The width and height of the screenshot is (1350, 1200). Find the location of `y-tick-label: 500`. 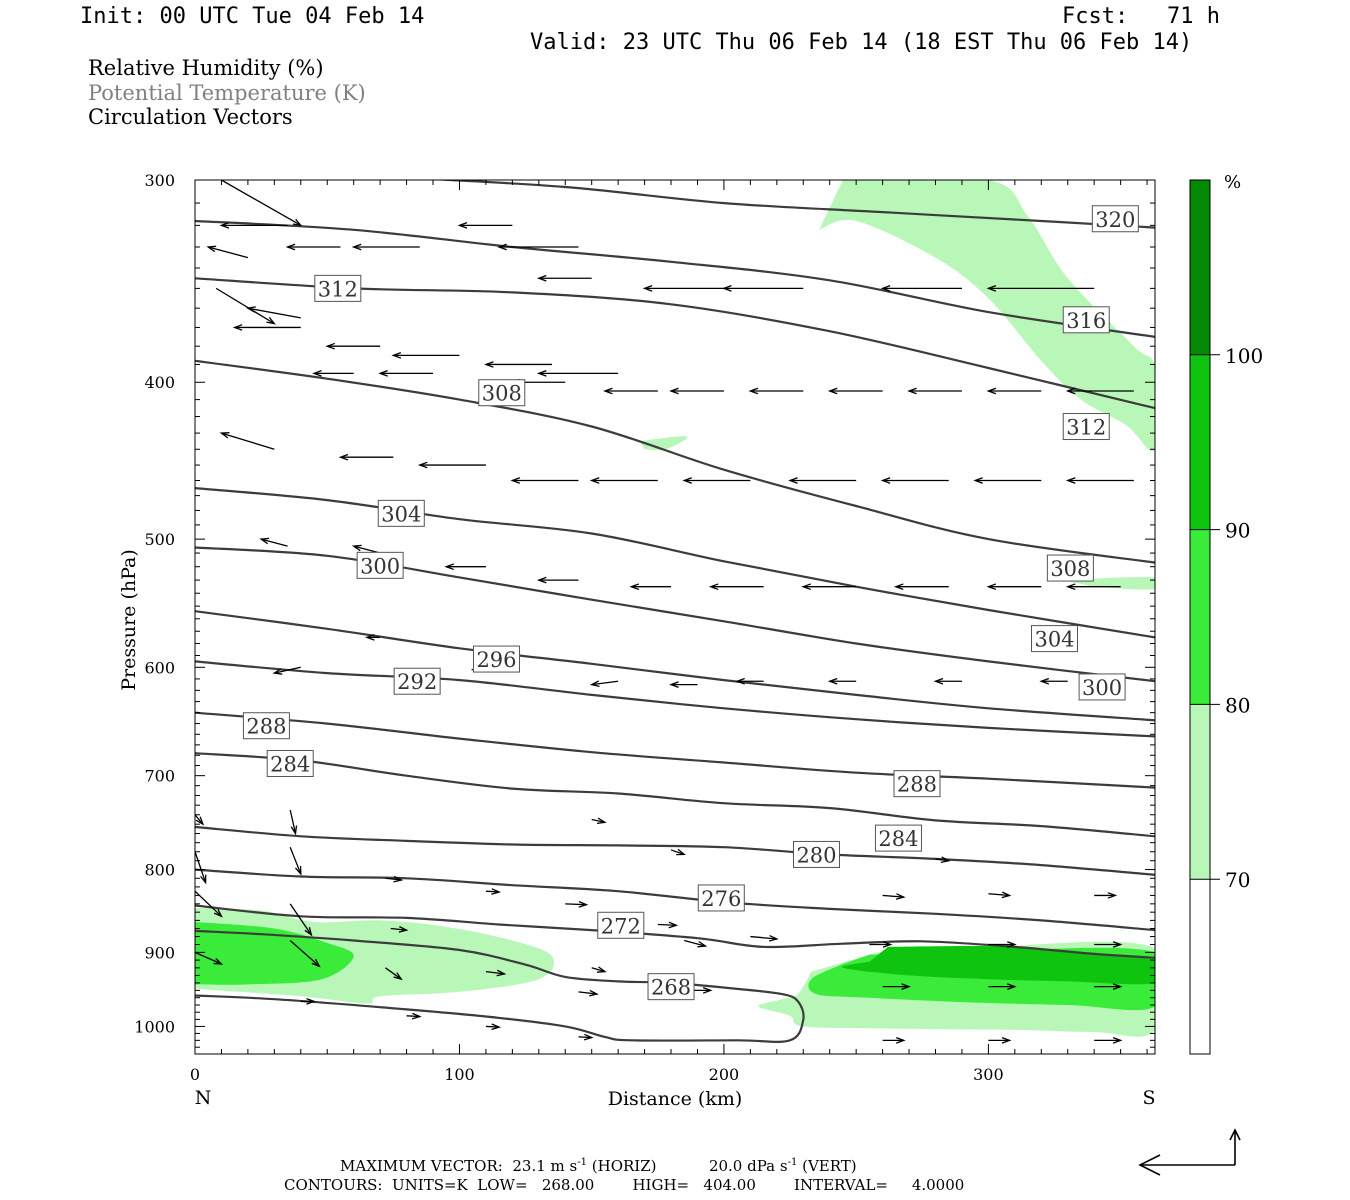

y-tick-label: 500 is located at coordinates (159, 539).